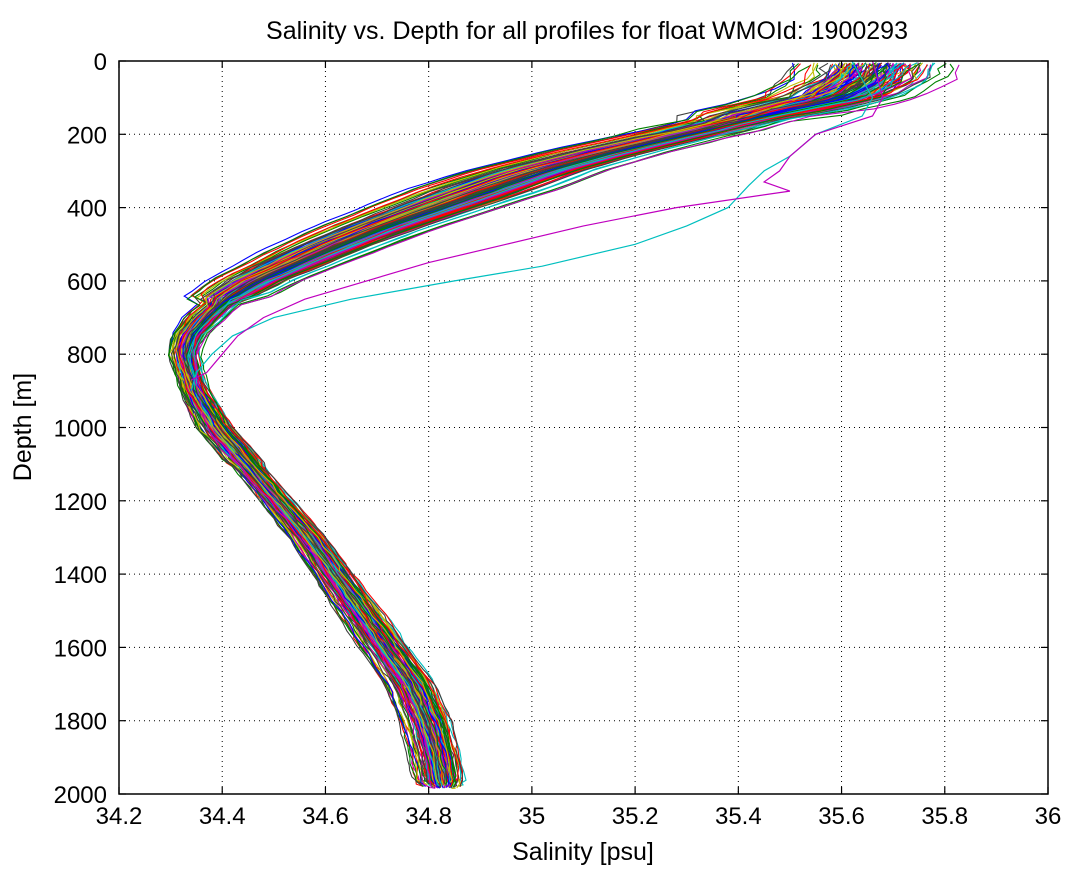 Image resolution: width=1073 pixels, height=871 pixels. I want to click on x-tick-label: 35.2, so click(635, 816).